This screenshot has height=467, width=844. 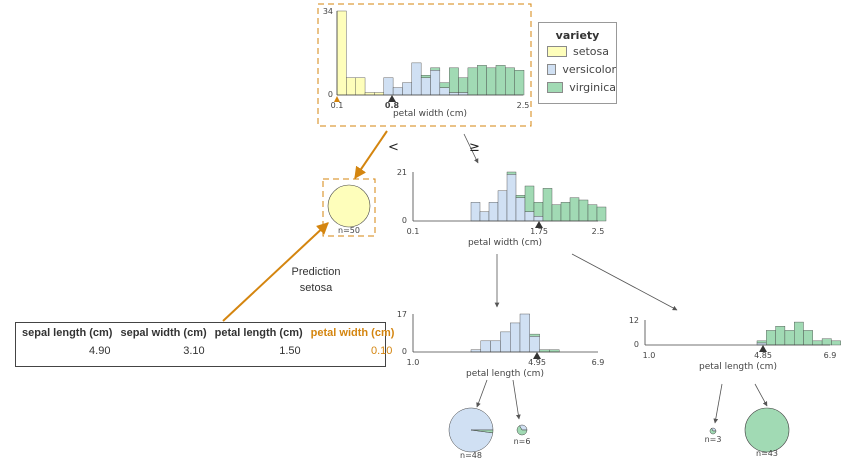 I want to click on leaf-setosa-pie: n=50, so click(x=349, y=209).